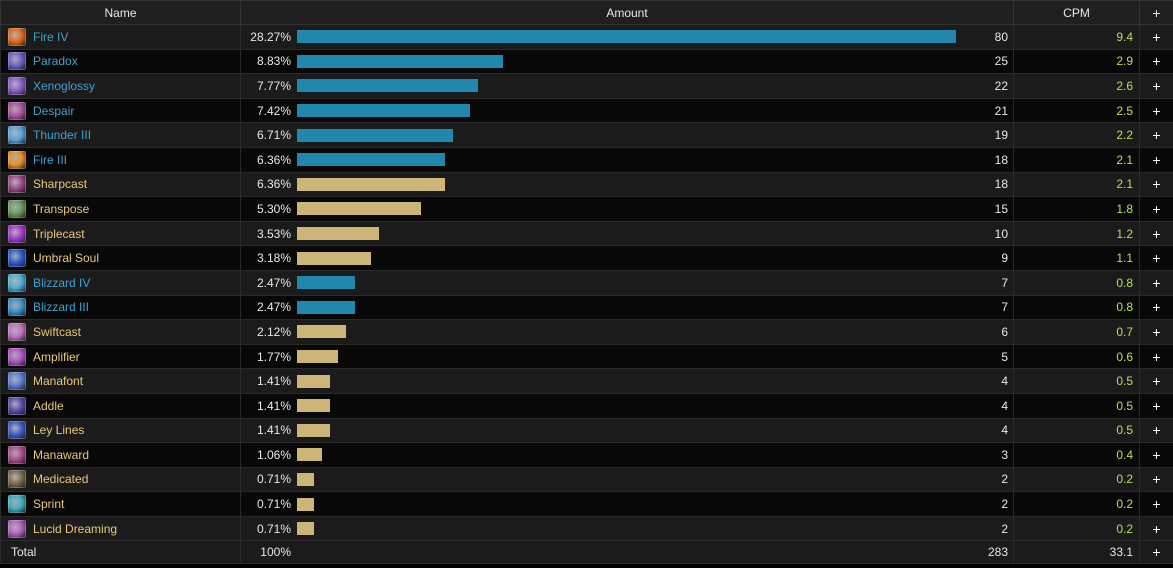 Image resolution: width=1173 pixels, height=568 pixels. Describe the element at coordinates (59, 430) in the screenshot. I see `ability-name-link: Ley Lines` at that location.